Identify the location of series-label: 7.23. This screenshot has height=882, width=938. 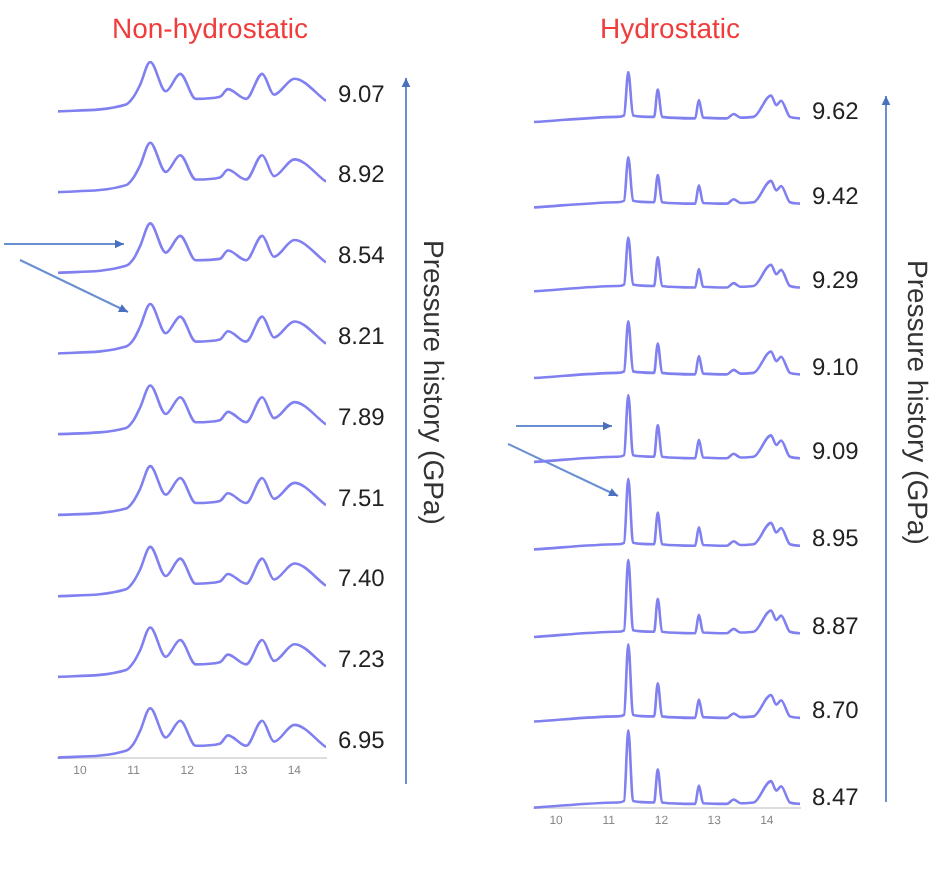
(362, 659).